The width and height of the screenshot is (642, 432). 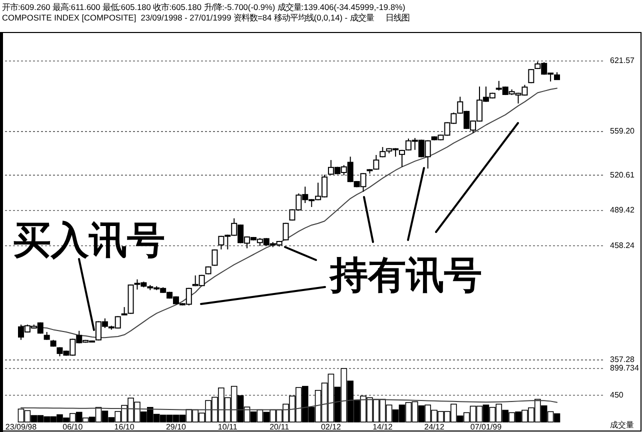 I want to click on x-tick-label: 07/01/99, so click(x=486, y=427).